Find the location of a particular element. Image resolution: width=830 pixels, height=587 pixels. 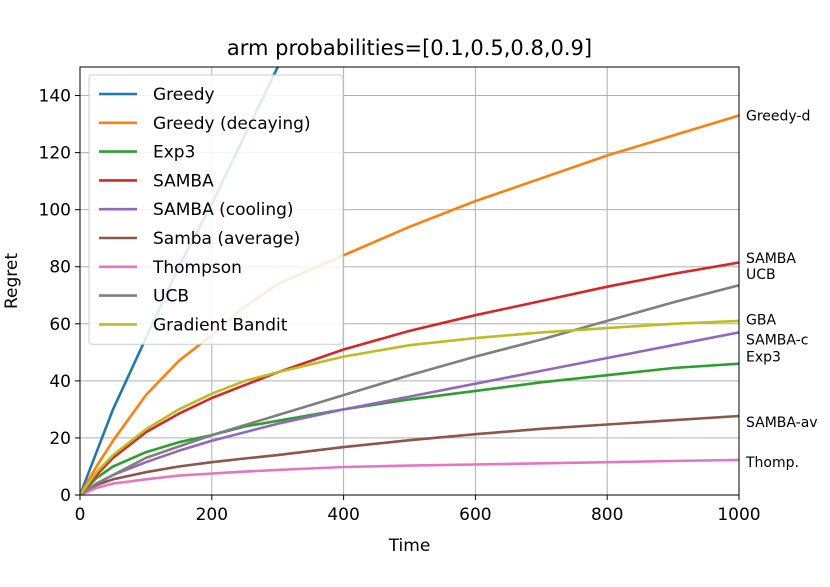

legend-label: Greedy is located at coordinates (184, 95).